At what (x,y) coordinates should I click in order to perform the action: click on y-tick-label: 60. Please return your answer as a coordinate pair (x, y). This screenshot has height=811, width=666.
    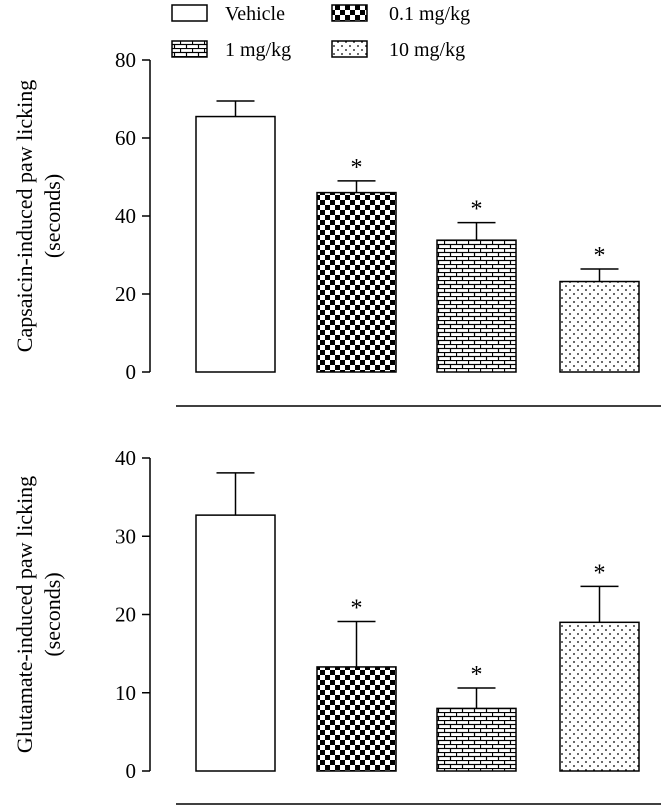
    Looking at the image, I should click on (125, 138).